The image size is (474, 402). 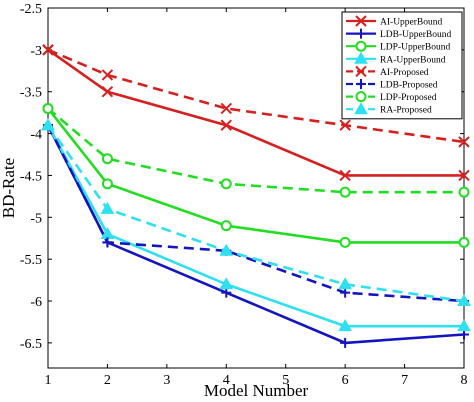 What do you see at coordinates (285, 380) in the screenshot?
I see `x-tick-label: 5` at bounding box center [285, 380].